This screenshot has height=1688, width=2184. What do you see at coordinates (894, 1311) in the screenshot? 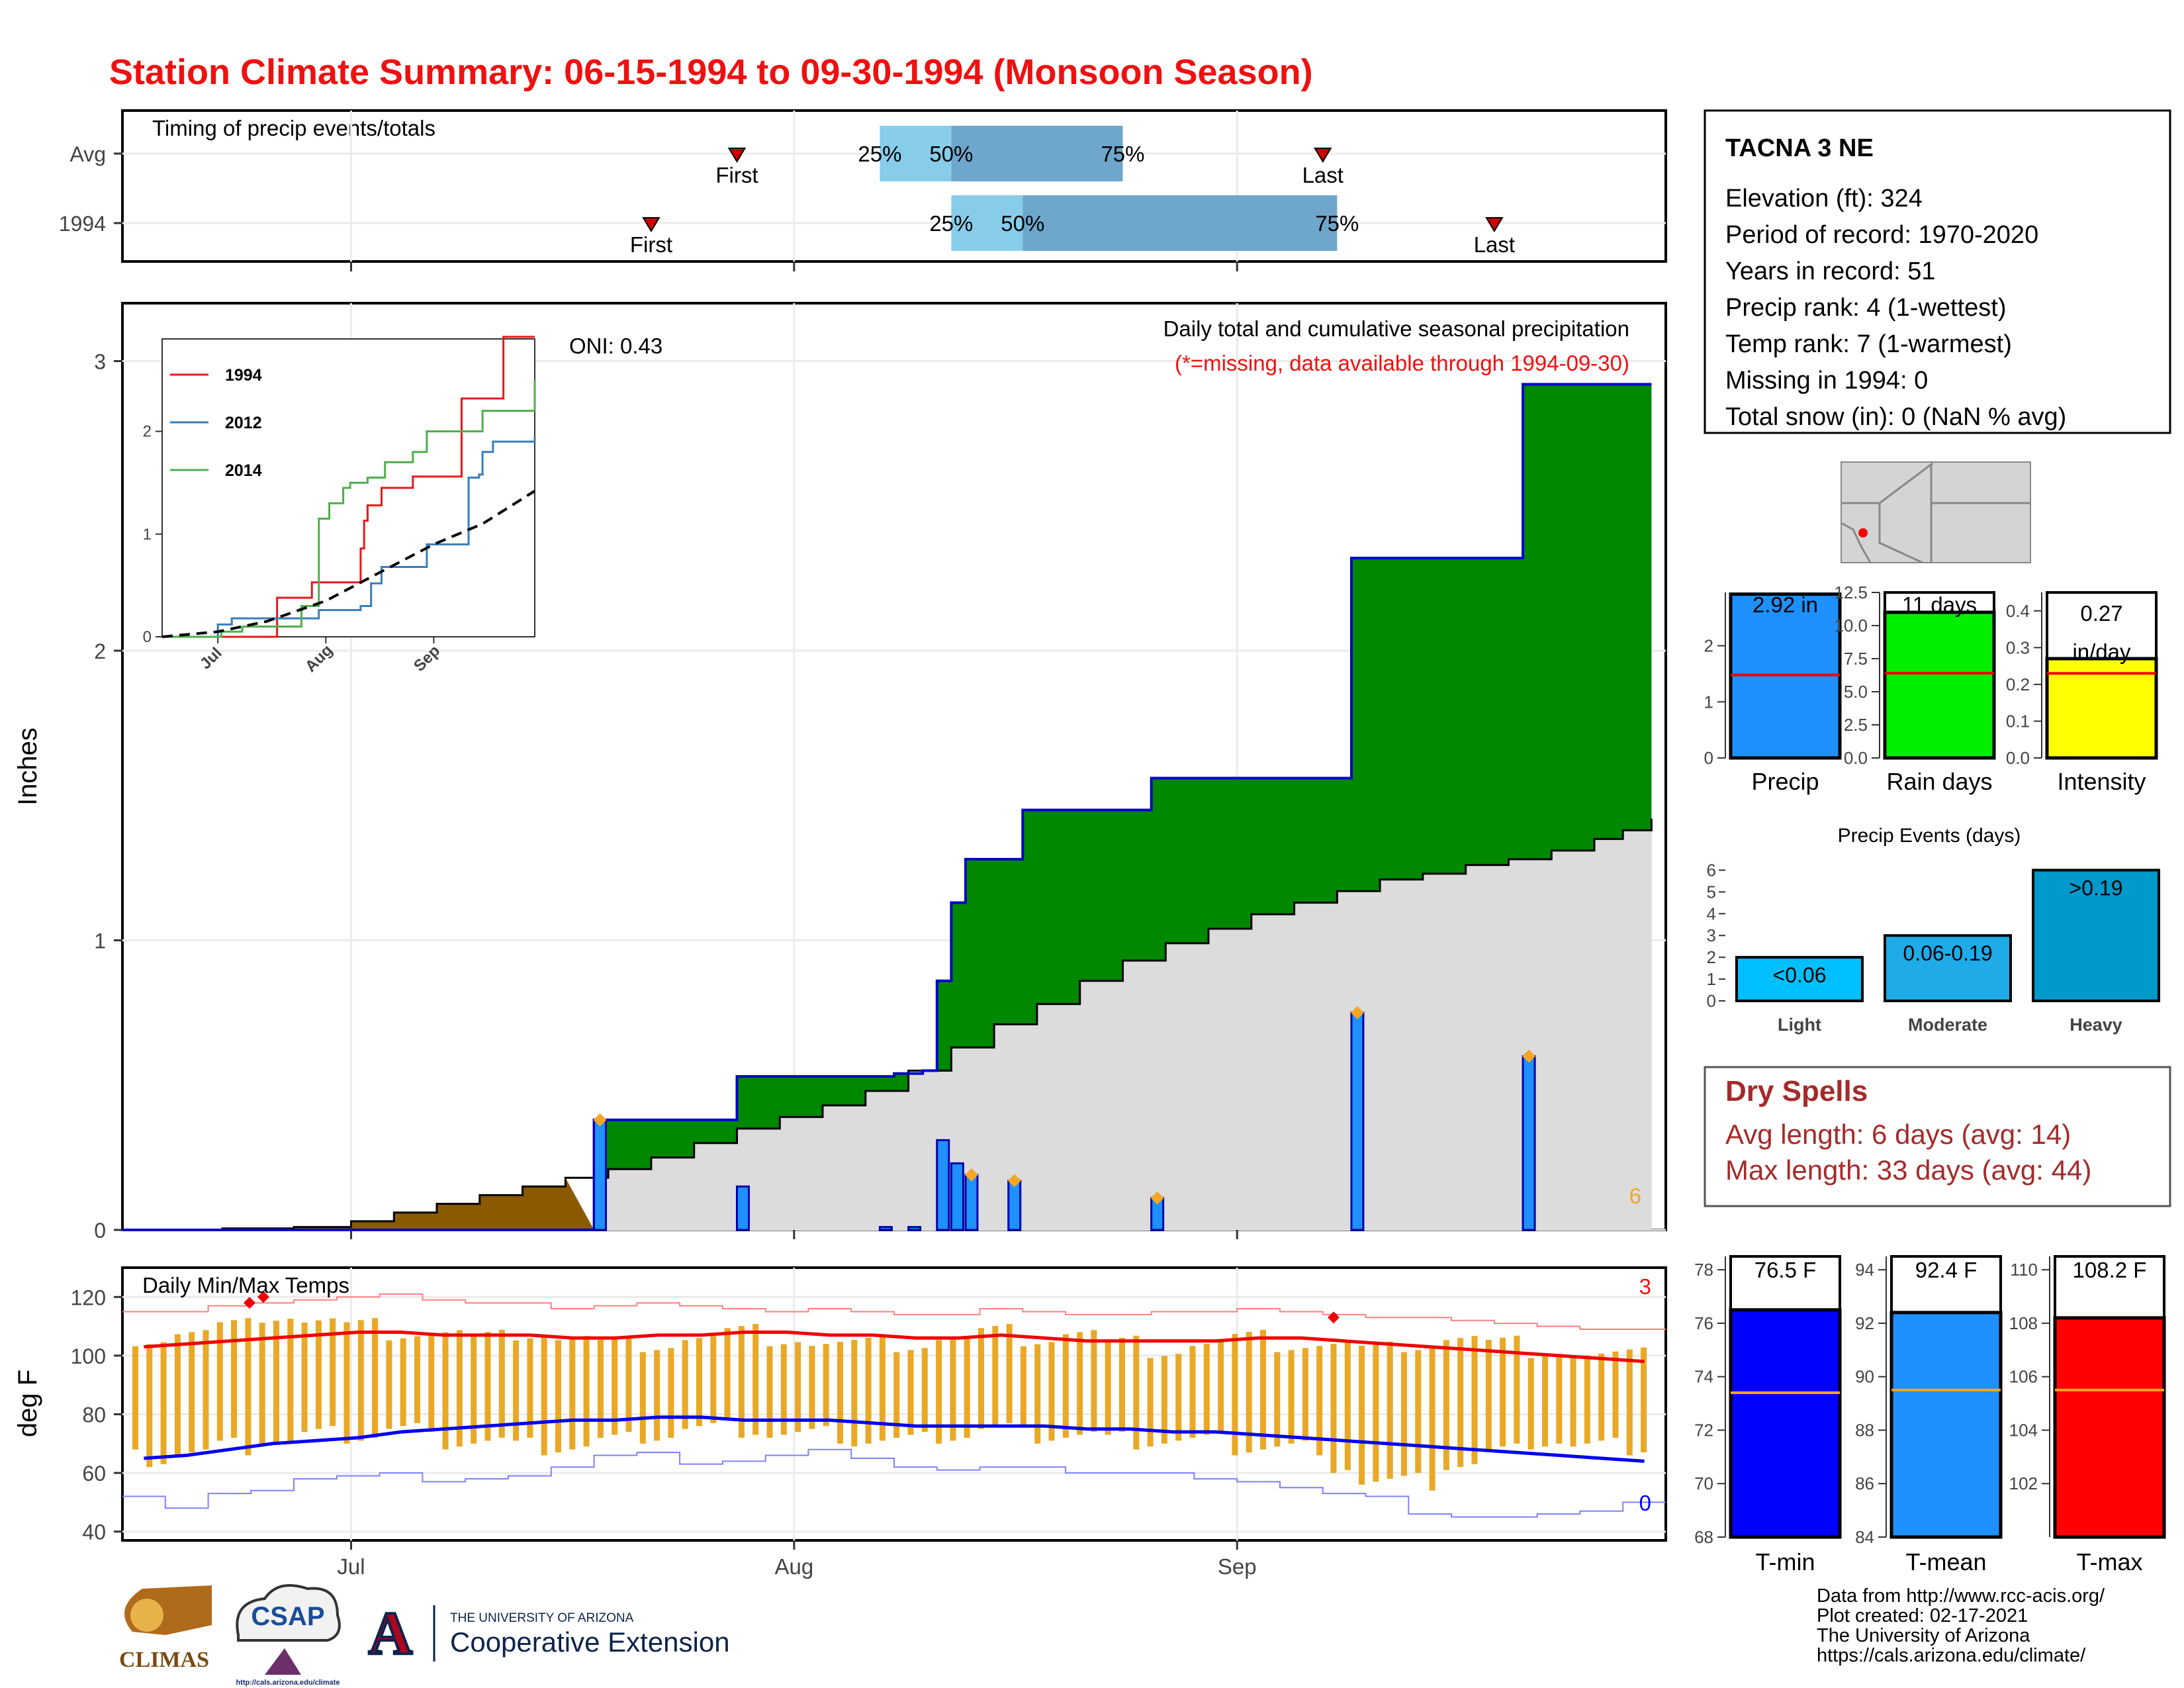
I see `record-max-line` at bounding box center [894, 1311].